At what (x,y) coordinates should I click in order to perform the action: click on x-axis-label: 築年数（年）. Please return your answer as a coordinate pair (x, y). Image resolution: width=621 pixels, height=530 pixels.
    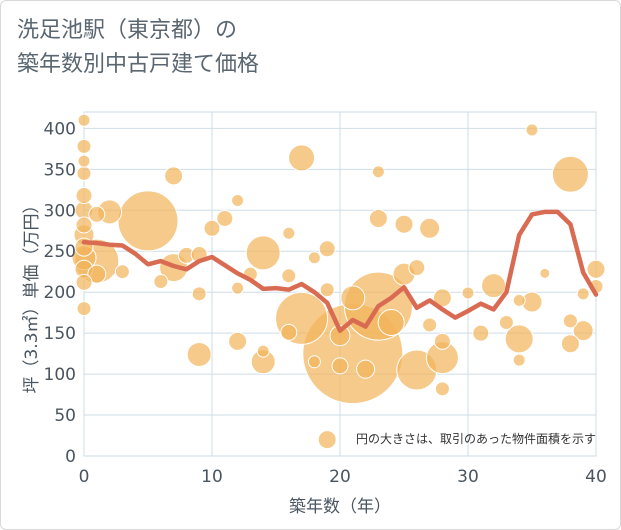
    Looking at the image, I should click on (340, 507).